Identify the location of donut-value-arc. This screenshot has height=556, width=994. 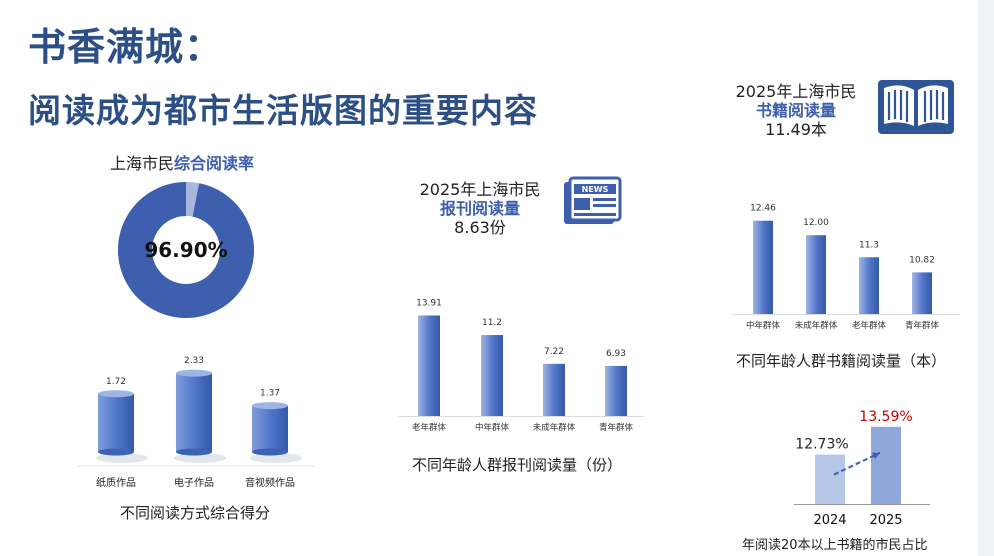
(186, 250).